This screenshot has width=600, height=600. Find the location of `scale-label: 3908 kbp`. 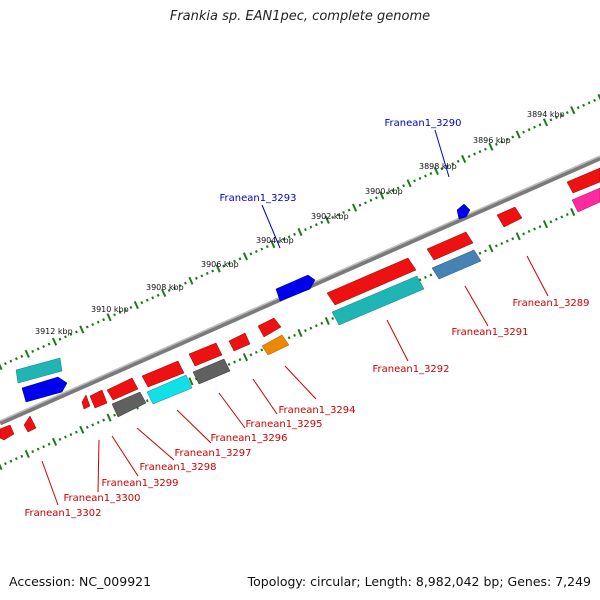

scale-label: 3908 kbp is located at coordinates (165, 287).